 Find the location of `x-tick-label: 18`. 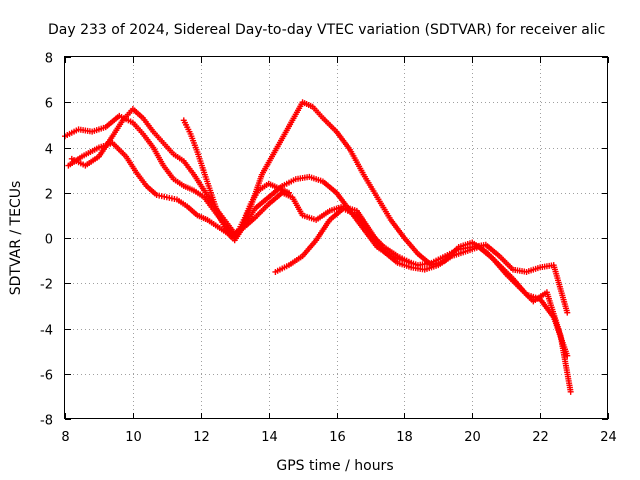

x-tick-label: 18 is located at coordinates (404, 437).